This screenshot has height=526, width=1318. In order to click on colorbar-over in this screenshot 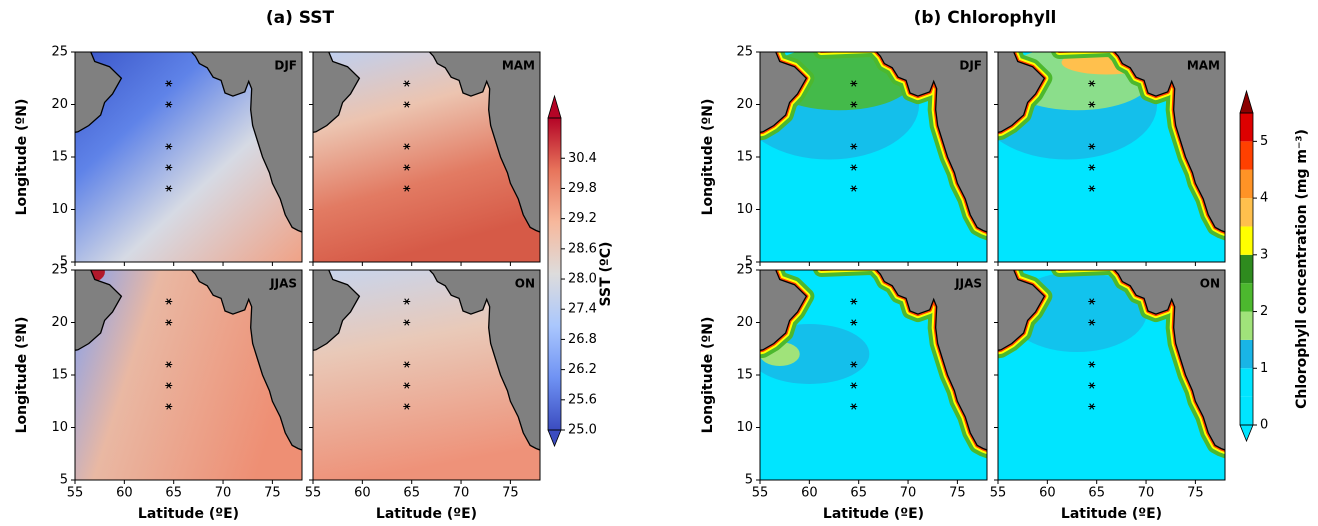, I will do `click(554, 106)`.